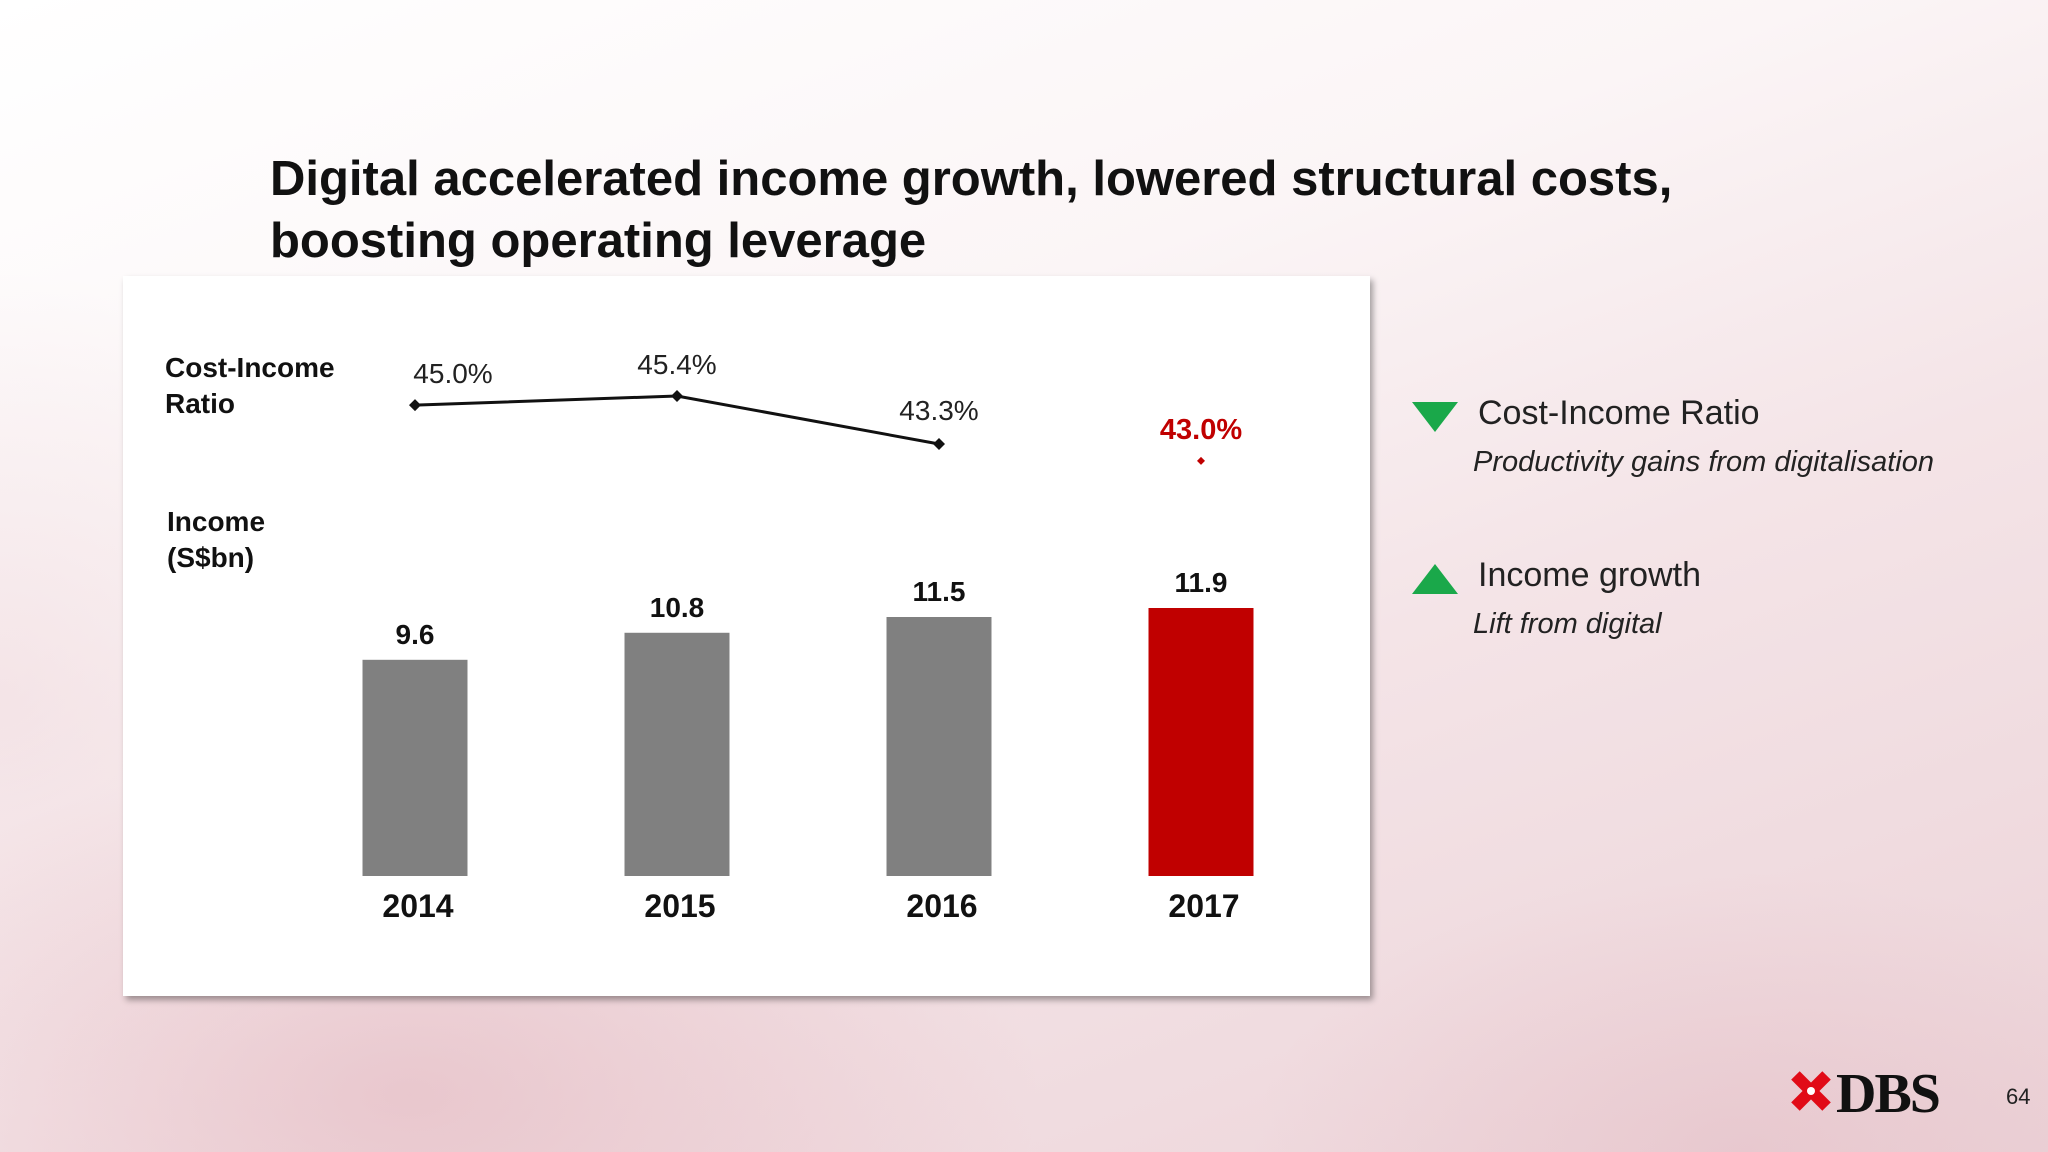  What do you see at coordinates (415, 405) in the screenshot?
I see `cost-income-marker-2014` at bounding box center [415, 405].